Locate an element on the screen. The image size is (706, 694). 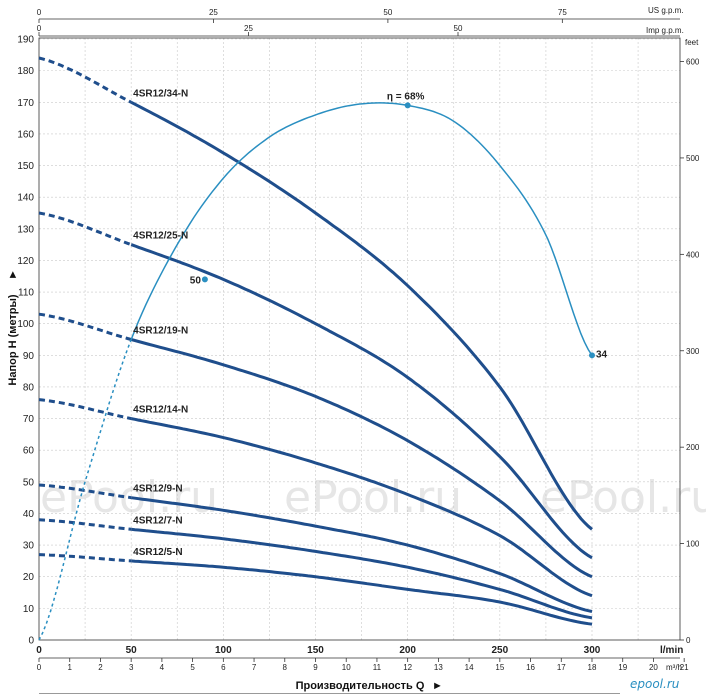
series-label: 4SR12/14-N is located at coordinates (160, 410).